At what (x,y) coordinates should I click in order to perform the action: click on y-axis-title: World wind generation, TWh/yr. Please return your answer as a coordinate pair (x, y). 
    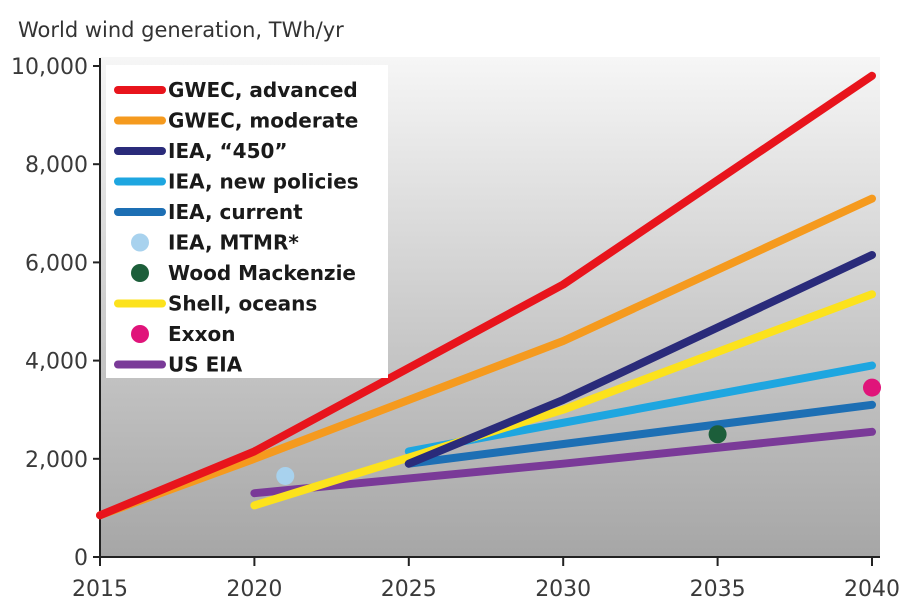
    Looking at the image, I should click on (181, 30).